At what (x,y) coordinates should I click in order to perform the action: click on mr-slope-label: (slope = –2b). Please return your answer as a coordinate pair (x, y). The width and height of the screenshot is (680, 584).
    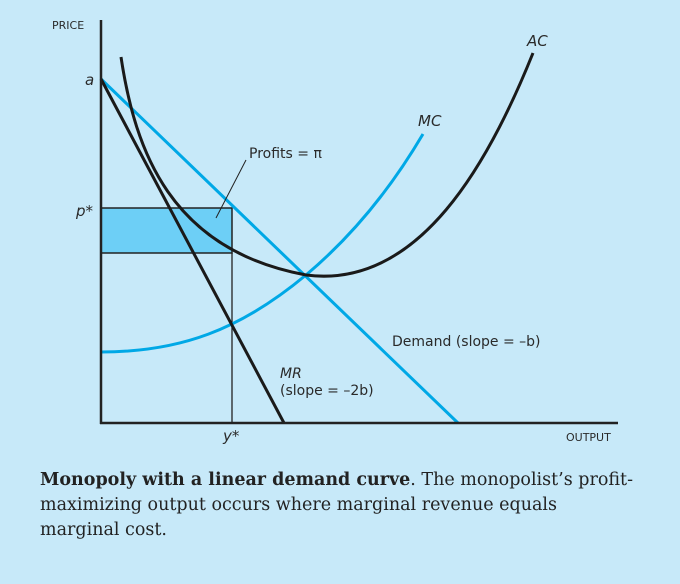
    Looking at the image, I should click on (327, 391).